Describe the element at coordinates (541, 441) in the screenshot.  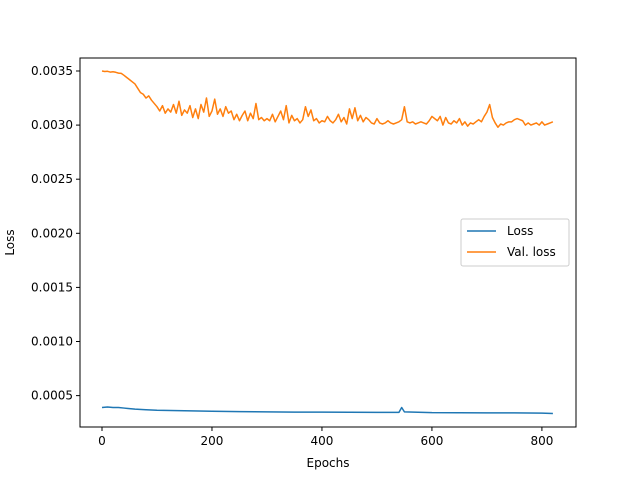
I see `x-tick-label: 800` at that location.